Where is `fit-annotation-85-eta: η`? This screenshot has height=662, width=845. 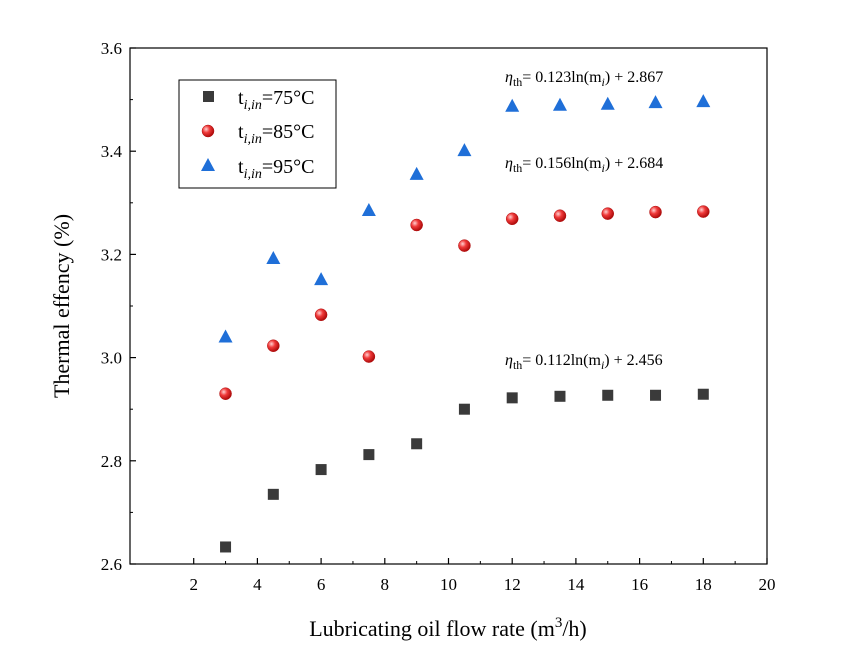 fit-annotation-85-eta: η is located at coordinates (509, 163).